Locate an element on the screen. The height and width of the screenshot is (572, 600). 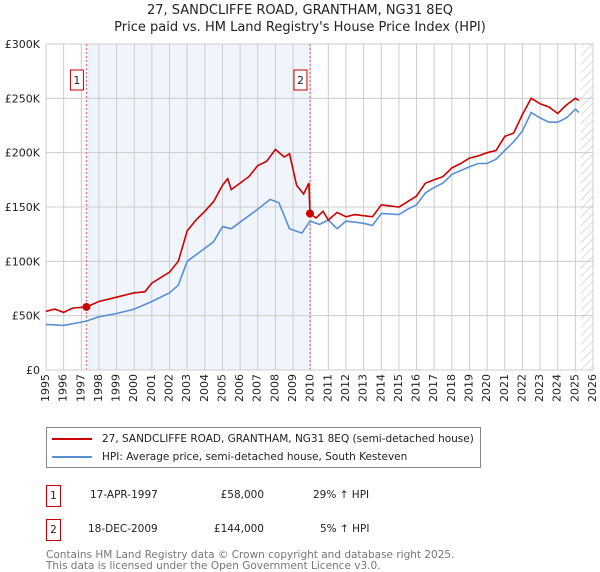
x-tick-label: 2024 is located at coordinates (557, 388).